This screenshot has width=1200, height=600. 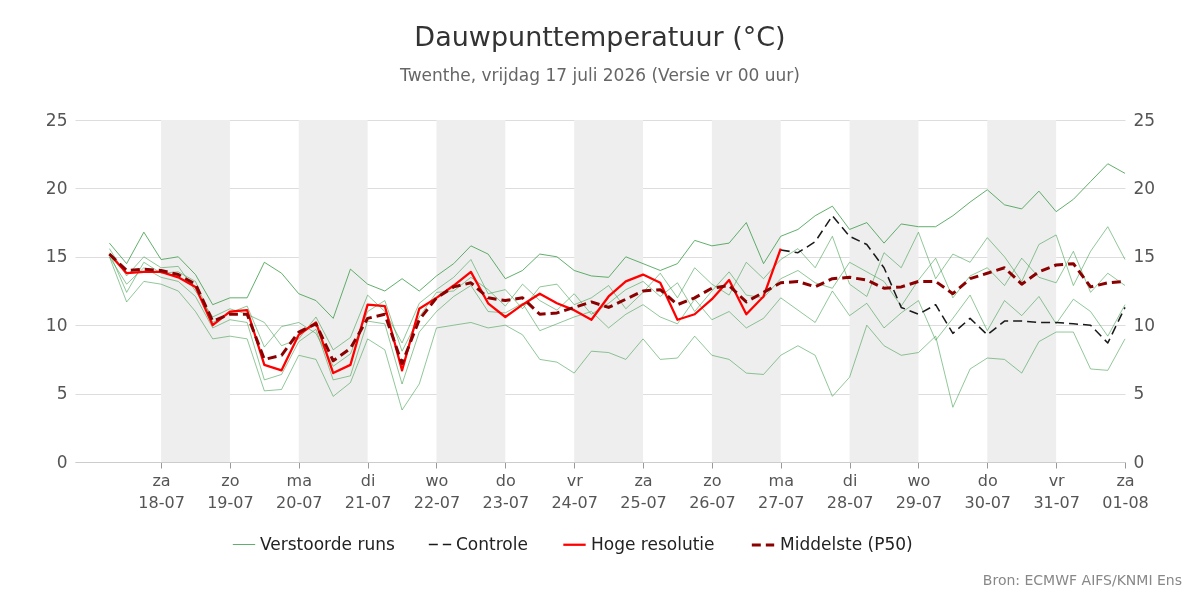 What do you see at coordinates (368, 491) in the screenshot?
I see `x-tick-label: di 21-07` at bounding box center [368, 491].